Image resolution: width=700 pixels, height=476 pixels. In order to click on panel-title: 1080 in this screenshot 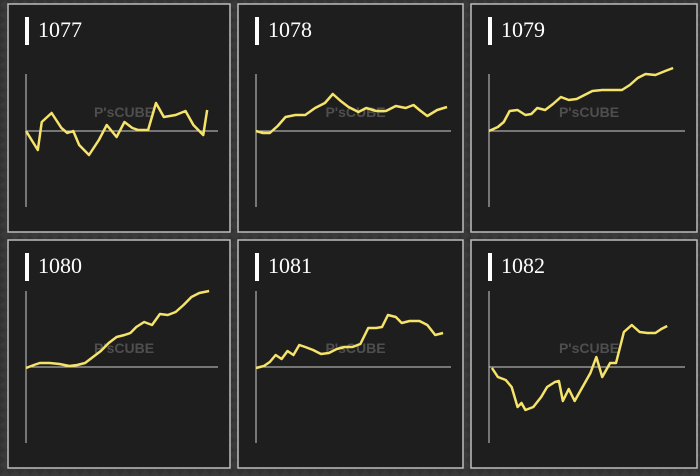, I will do `click(60, 265)`.